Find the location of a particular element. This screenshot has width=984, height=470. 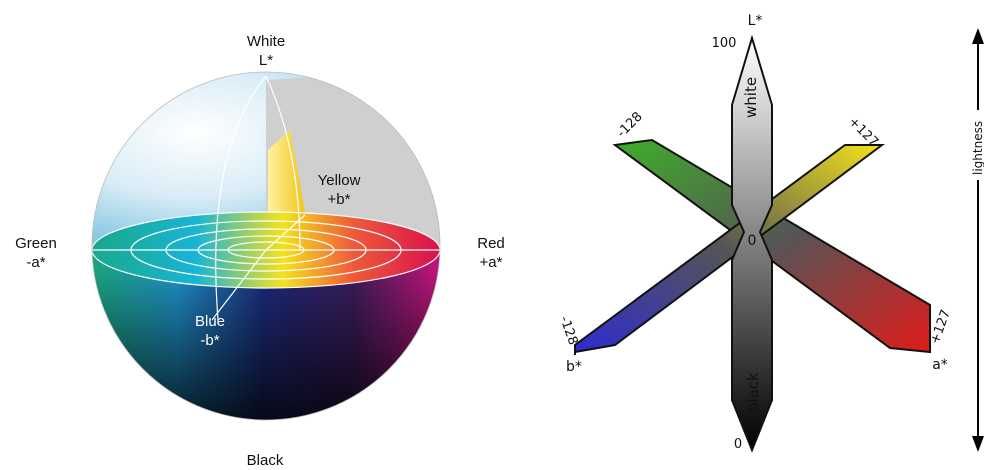

l-axis-bar is located at coordinates (752, 243).